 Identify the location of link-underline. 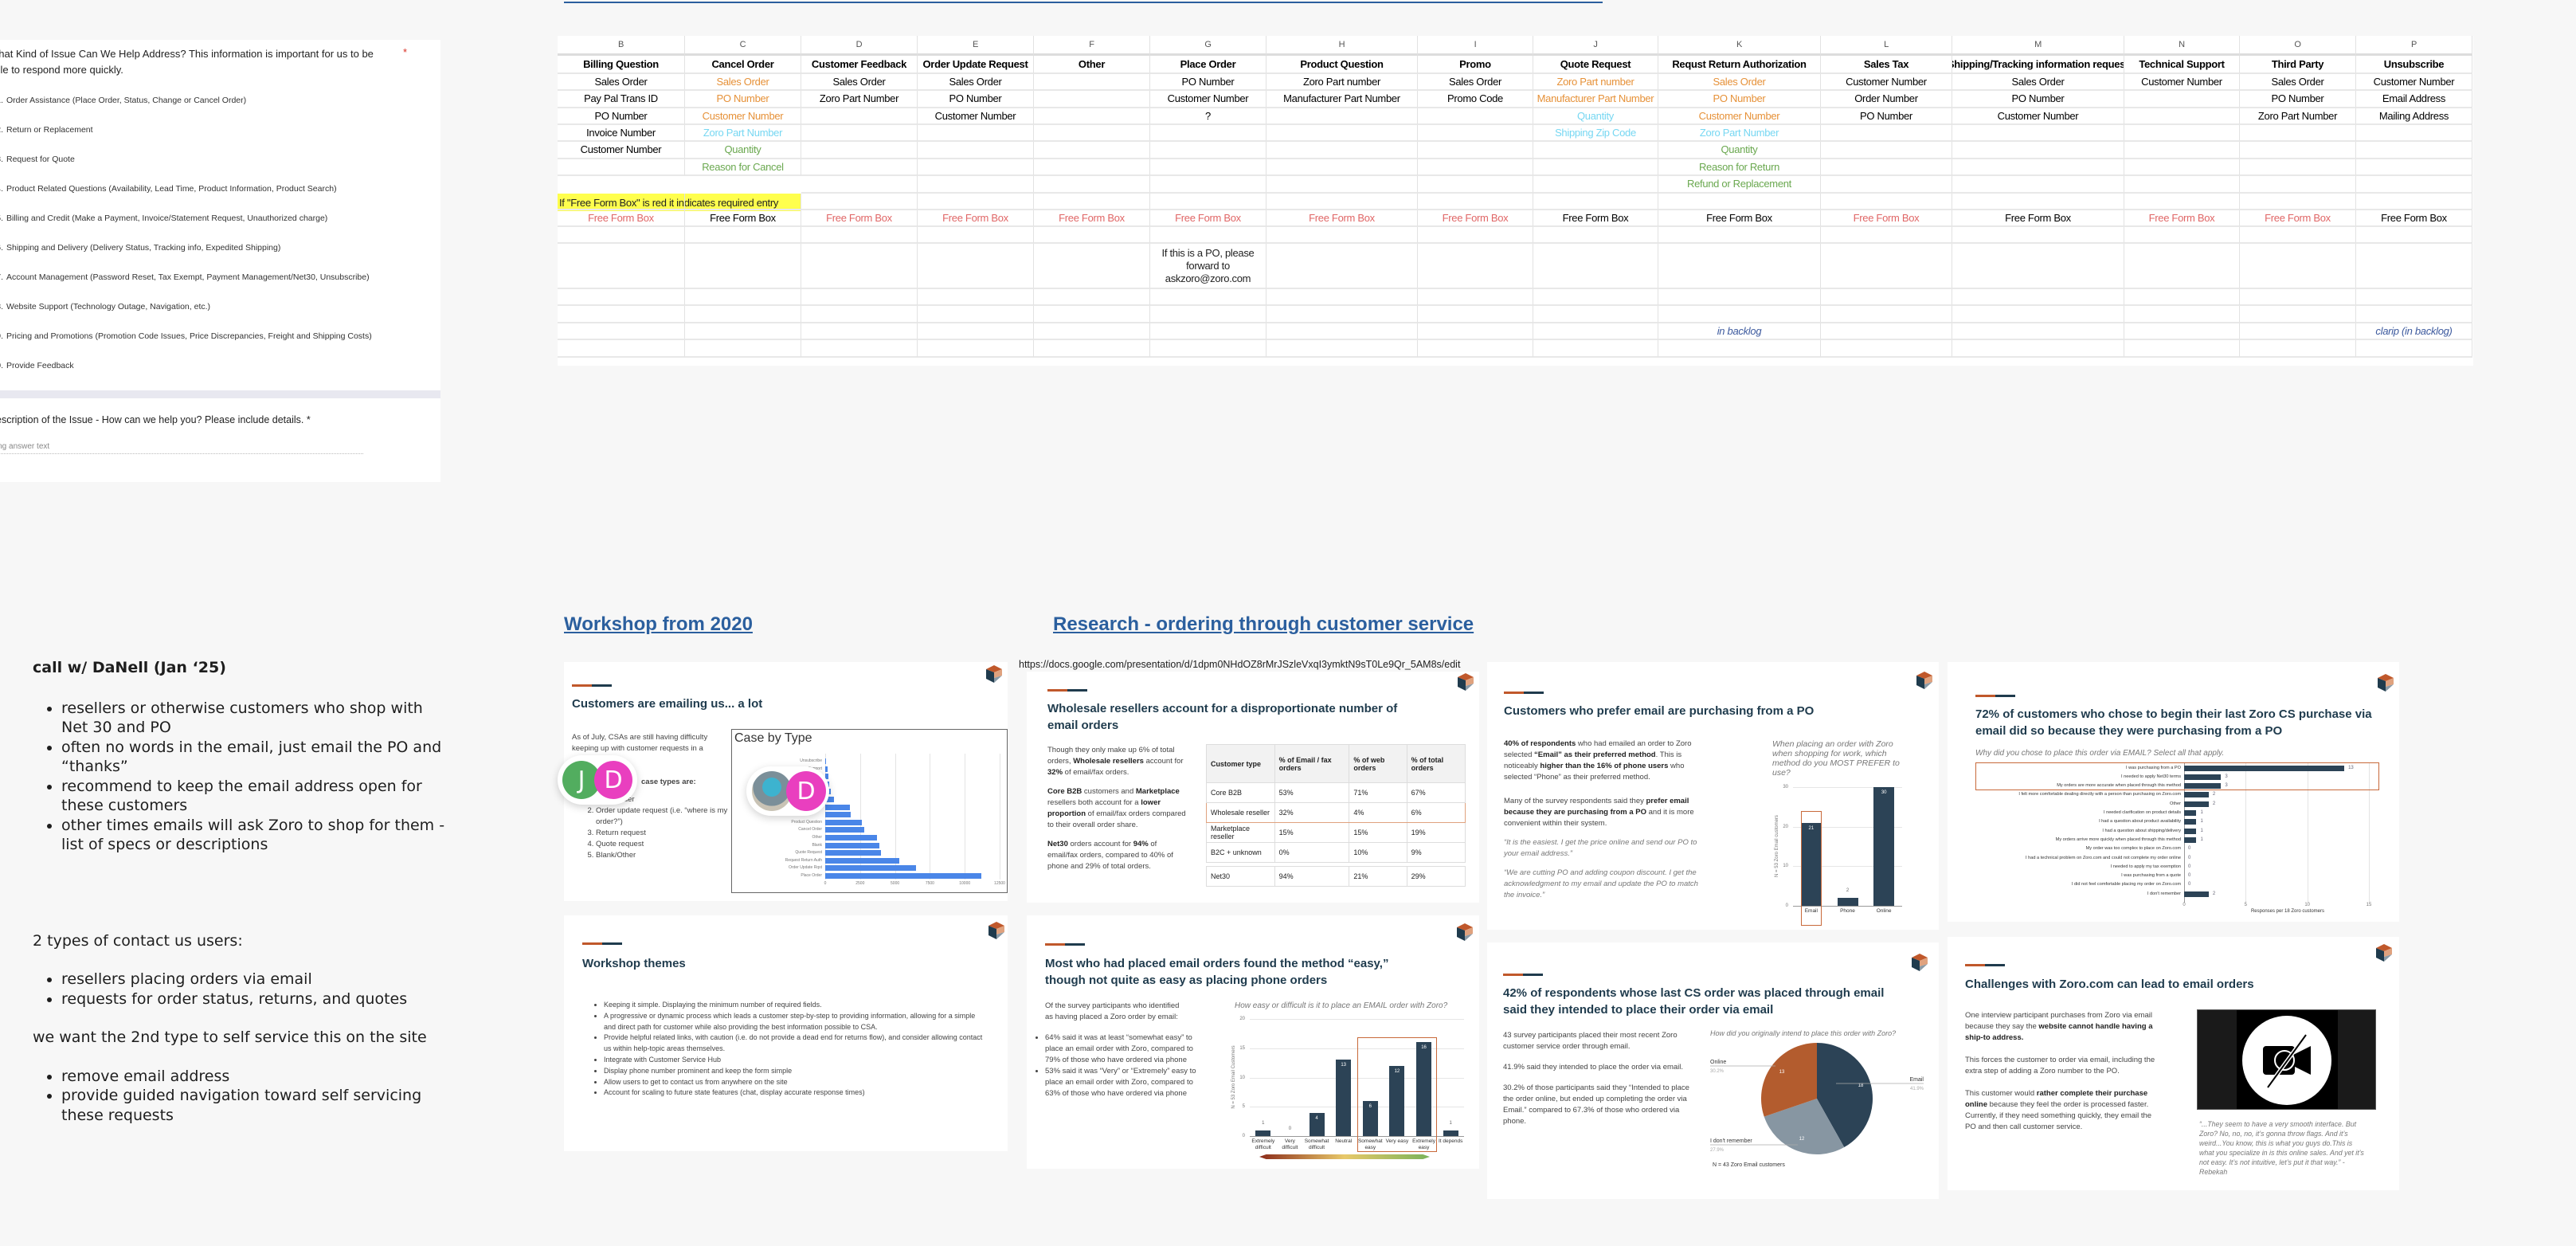
(1083, 1).